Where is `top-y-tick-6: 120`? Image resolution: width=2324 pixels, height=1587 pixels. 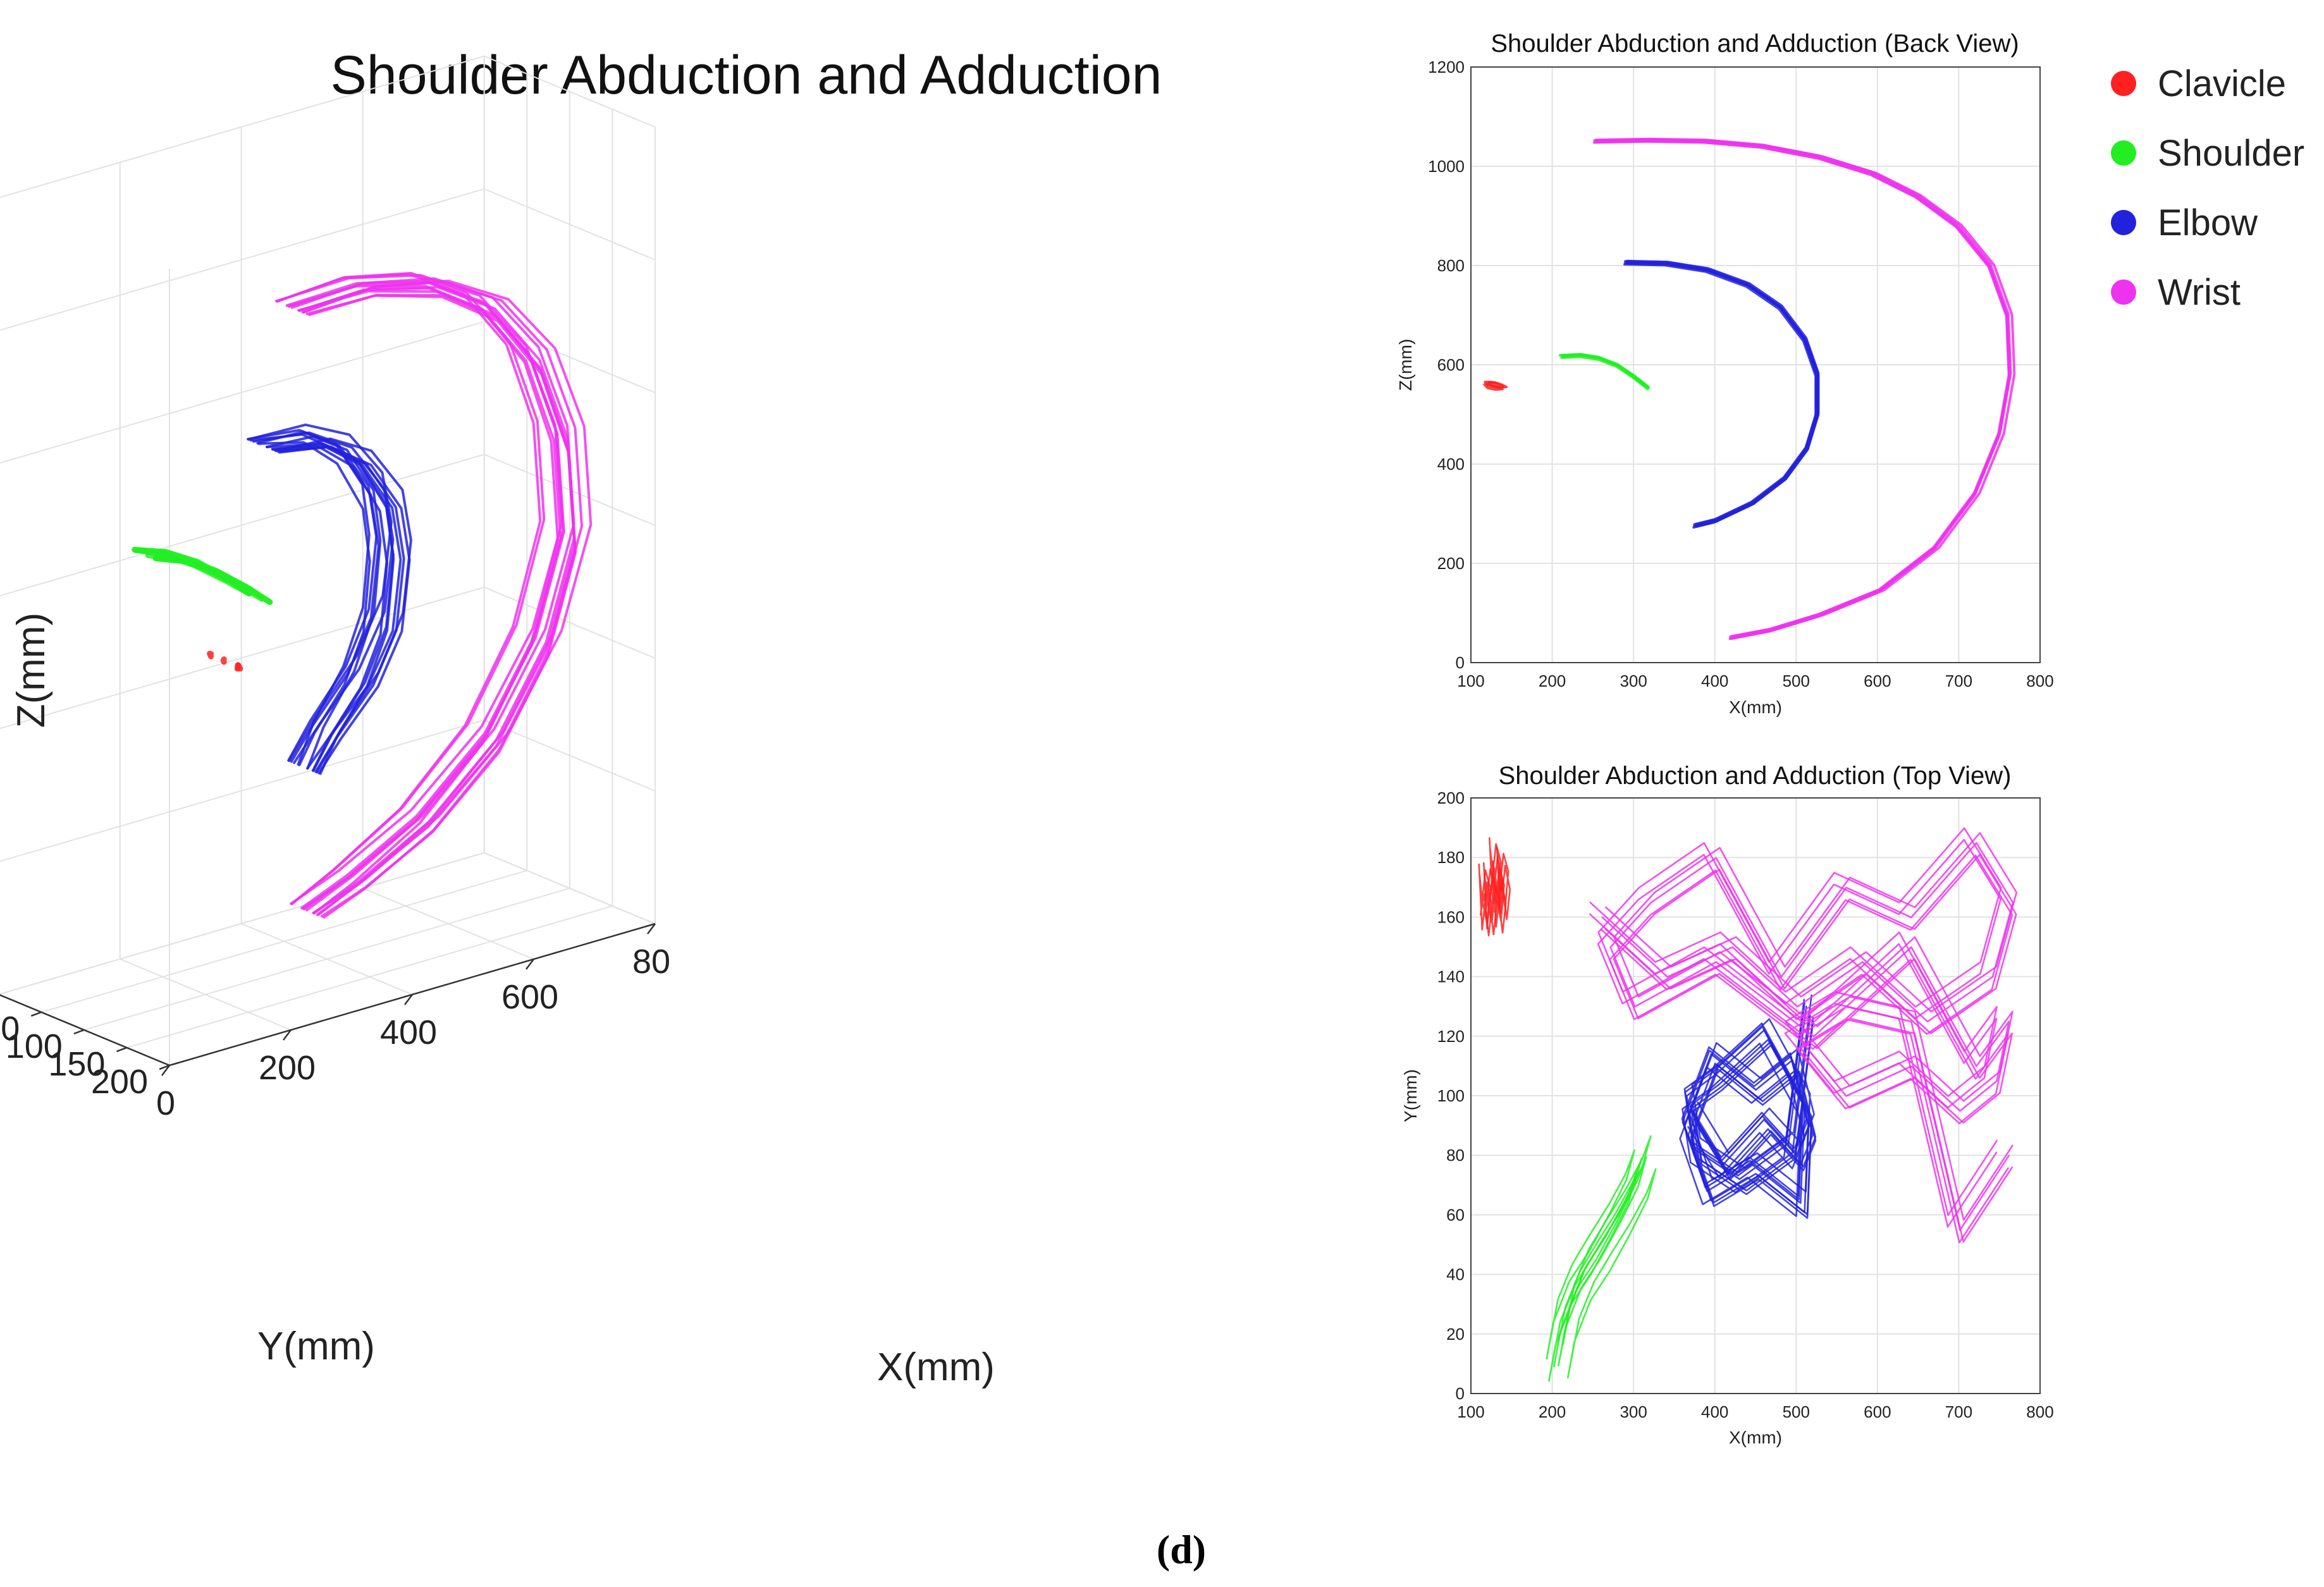
top-y-tick-6: 120 is located at coordinates (1451, 1036).